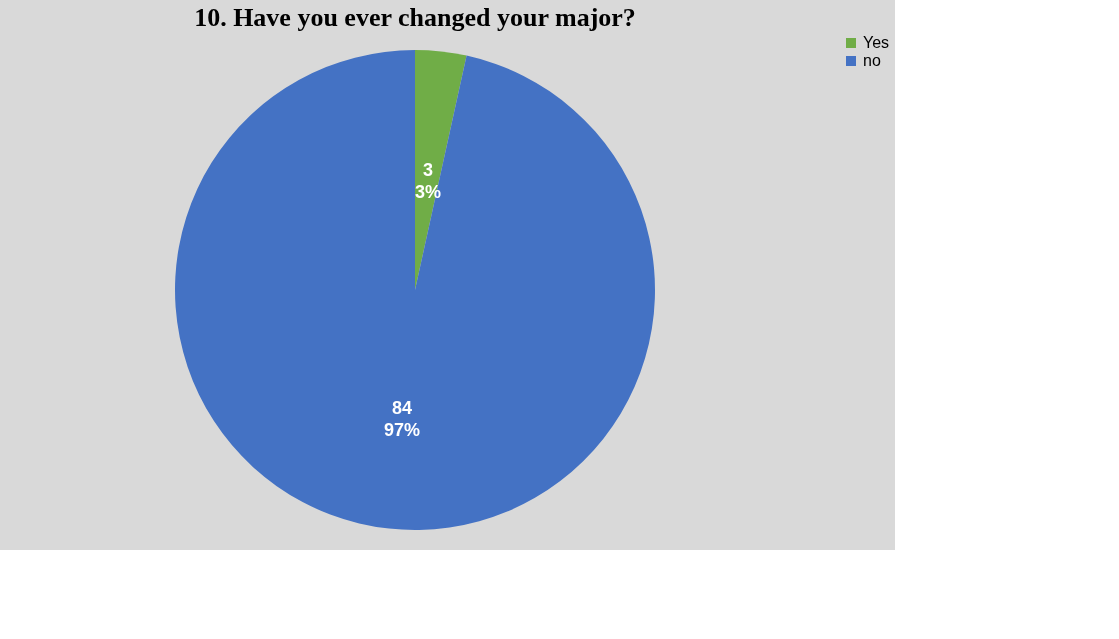  I want to click on legend-label: Yes, so click(876, 42).